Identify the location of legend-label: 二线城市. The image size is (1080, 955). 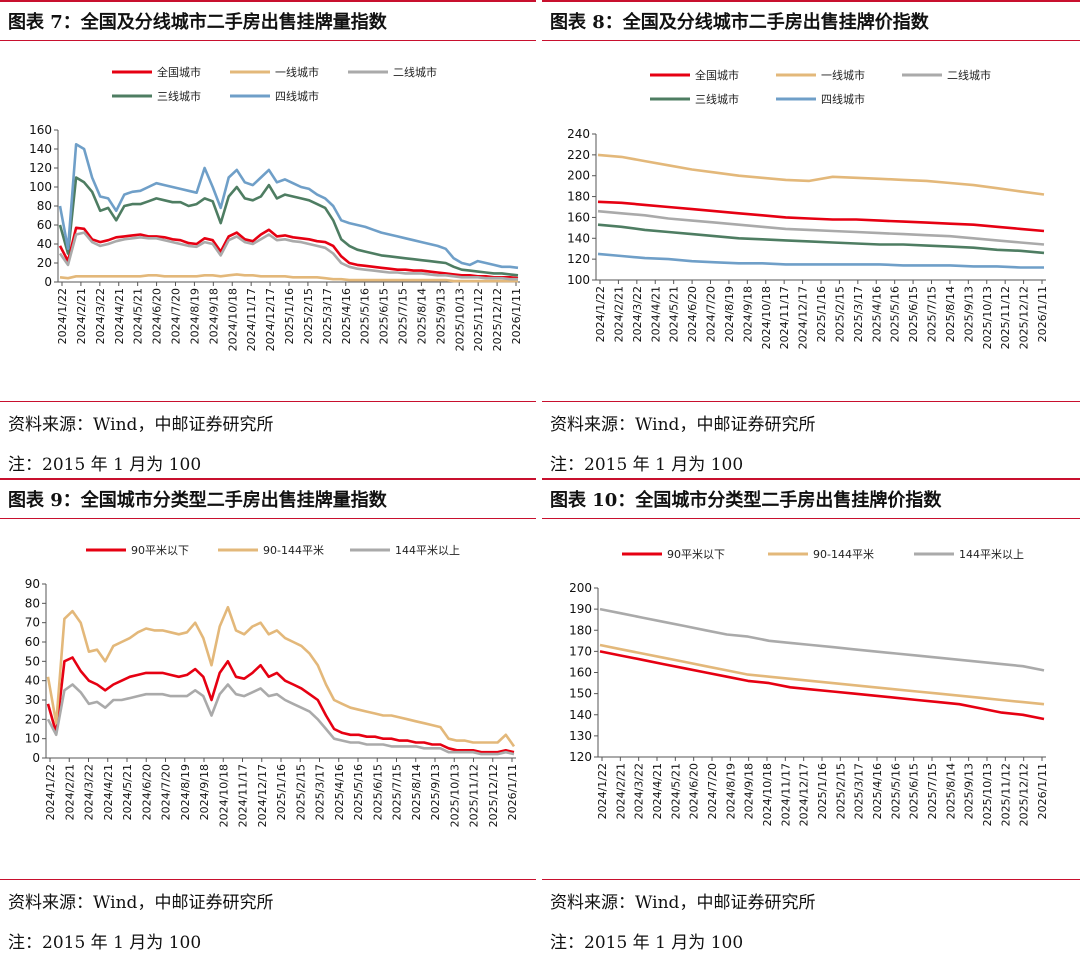
(969, 75).